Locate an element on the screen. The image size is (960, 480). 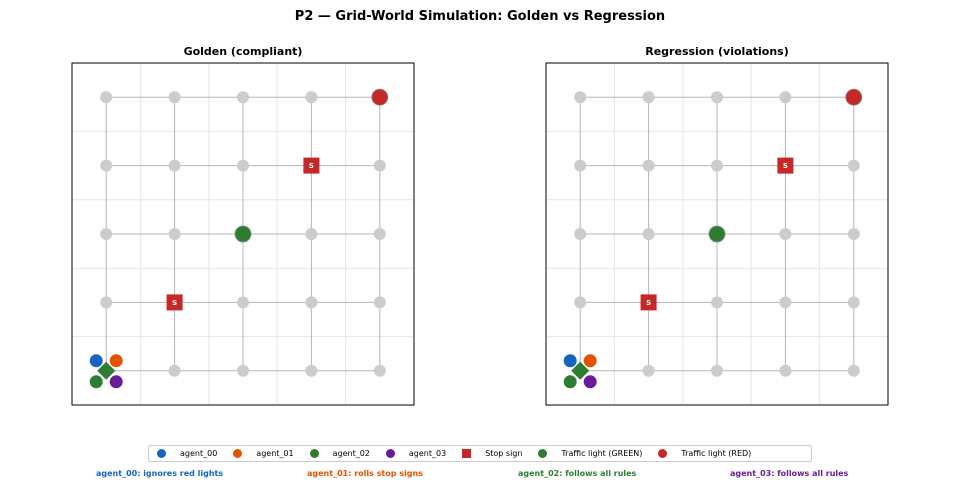
legend-item: agent_01 is located at coordinates (263, 453).